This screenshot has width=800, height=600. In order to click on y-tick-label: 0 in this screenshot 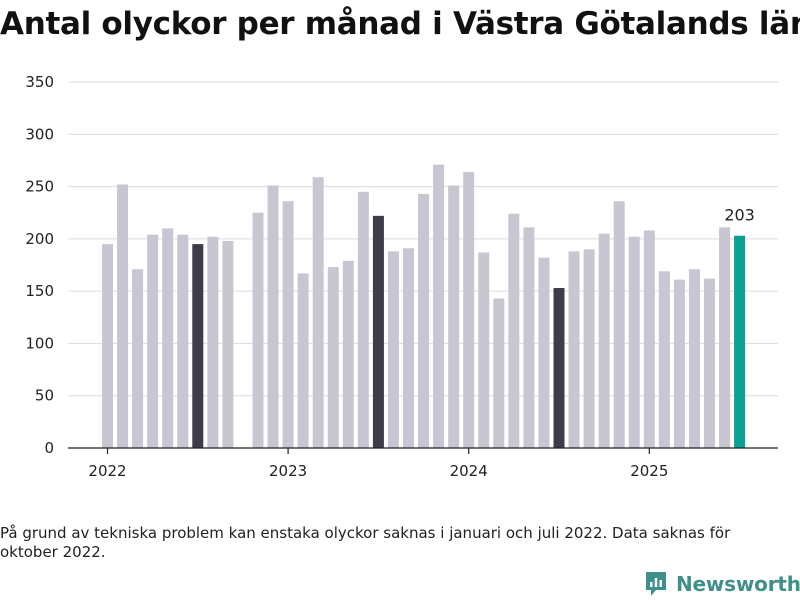, I will do `click(49, 448)`.